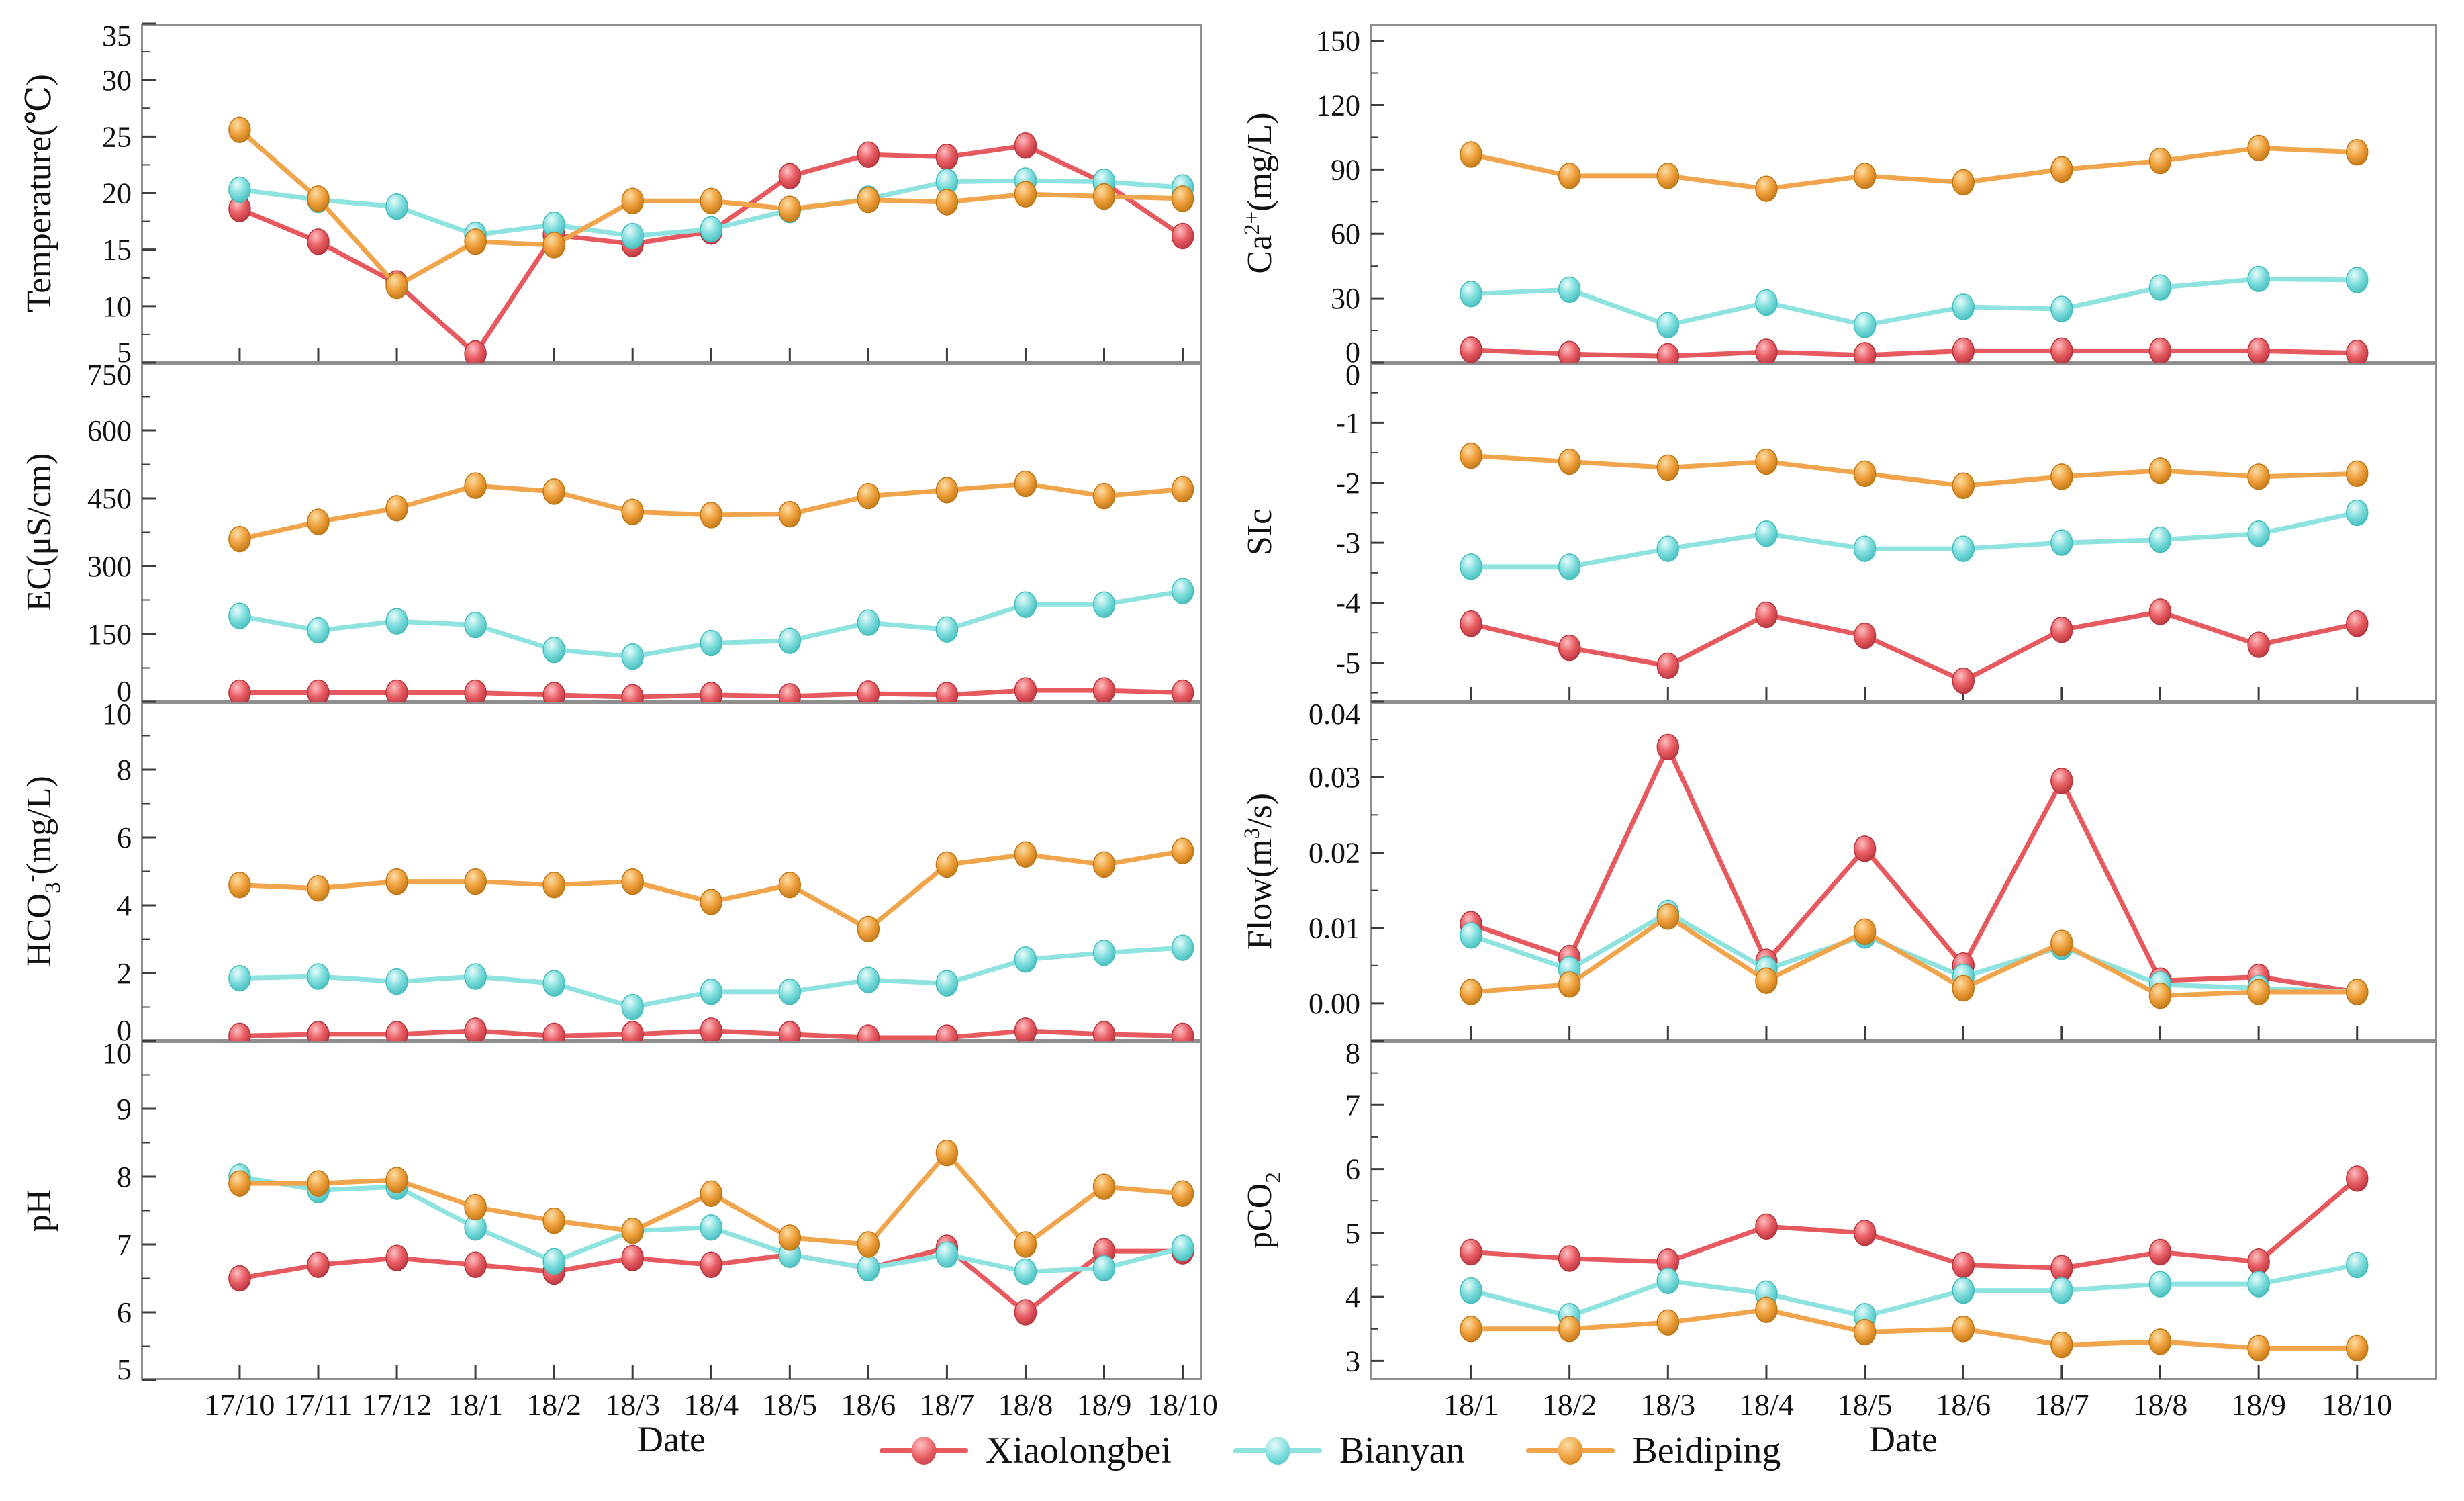 The image size is (2464, 1501). What do you see at coordinates (1334, 714) in the screenshot?
I see `svg-text: 0.04` at bounding box center [1334, 714].